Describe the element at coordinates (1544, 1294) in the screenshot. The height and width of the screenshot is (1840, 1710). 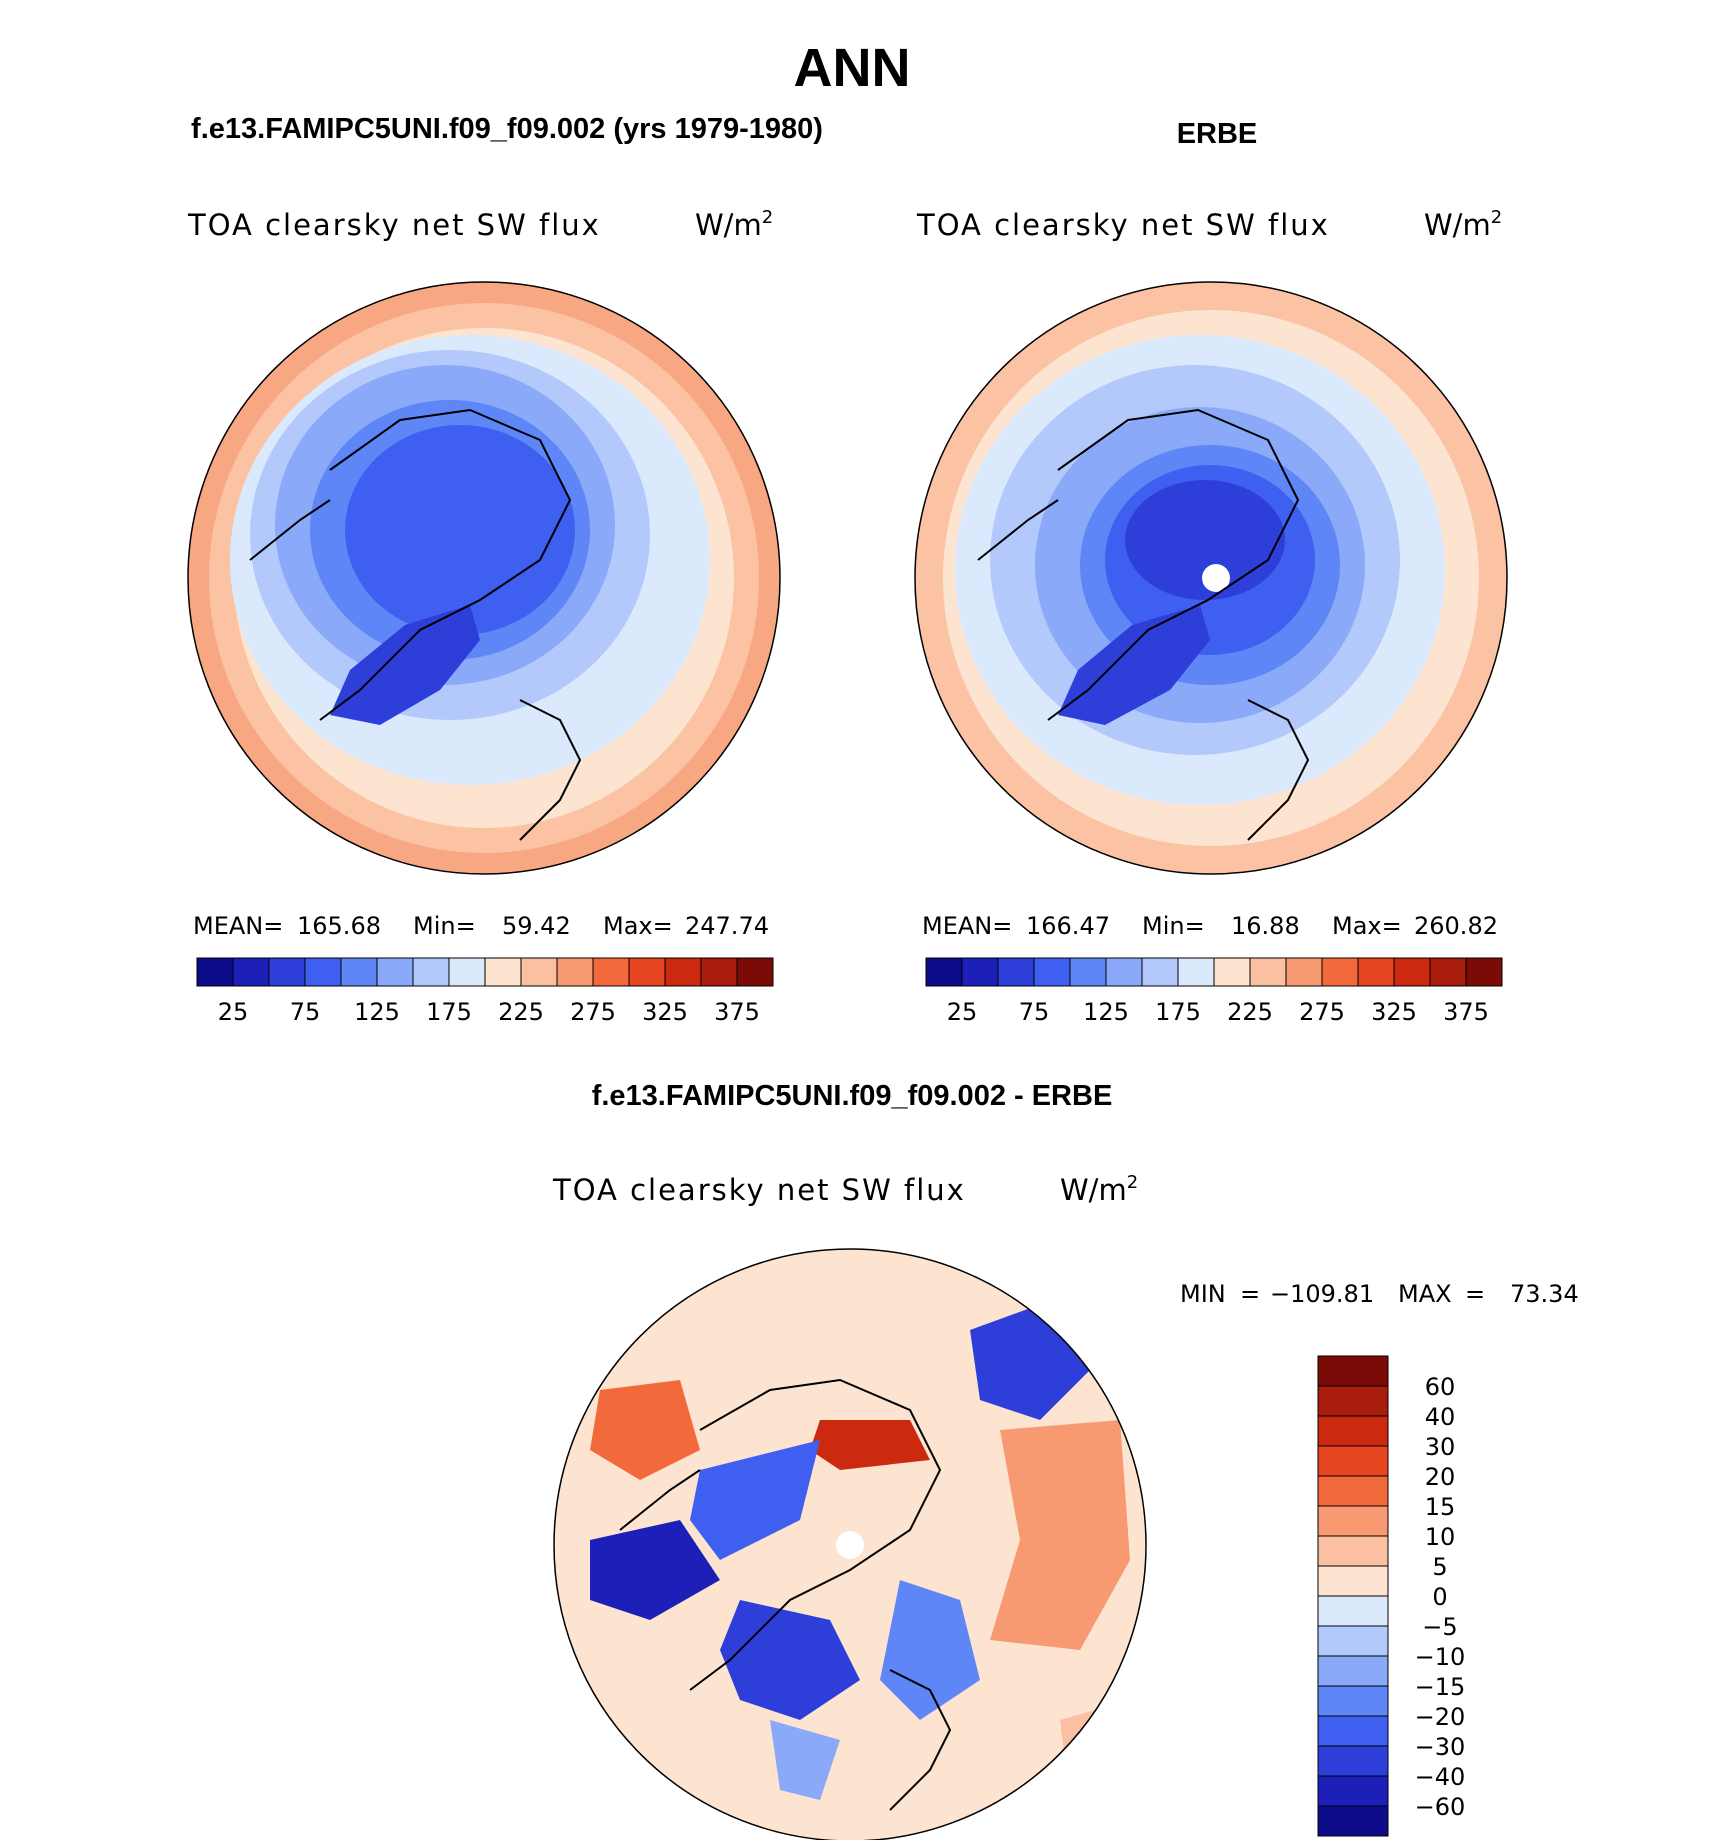
I see `stat-diff-max: 73.34` at that location.